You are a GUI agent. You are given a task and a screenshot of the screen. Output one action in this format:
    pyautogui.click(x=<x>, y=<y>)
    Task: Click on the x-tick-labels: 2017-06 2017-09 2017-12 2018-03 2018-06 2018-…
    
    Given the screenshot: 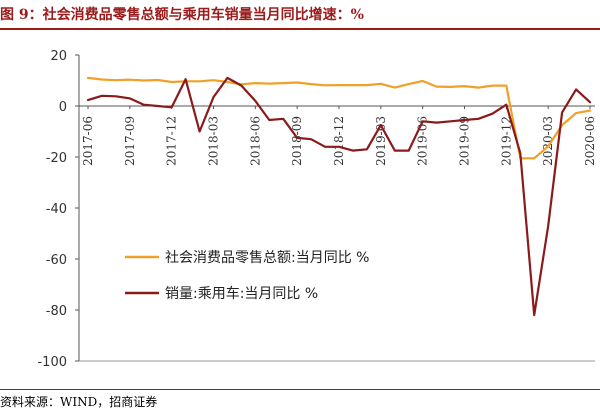 What is the action you would take?
    pyautogui.click(x=339, y=136)
    